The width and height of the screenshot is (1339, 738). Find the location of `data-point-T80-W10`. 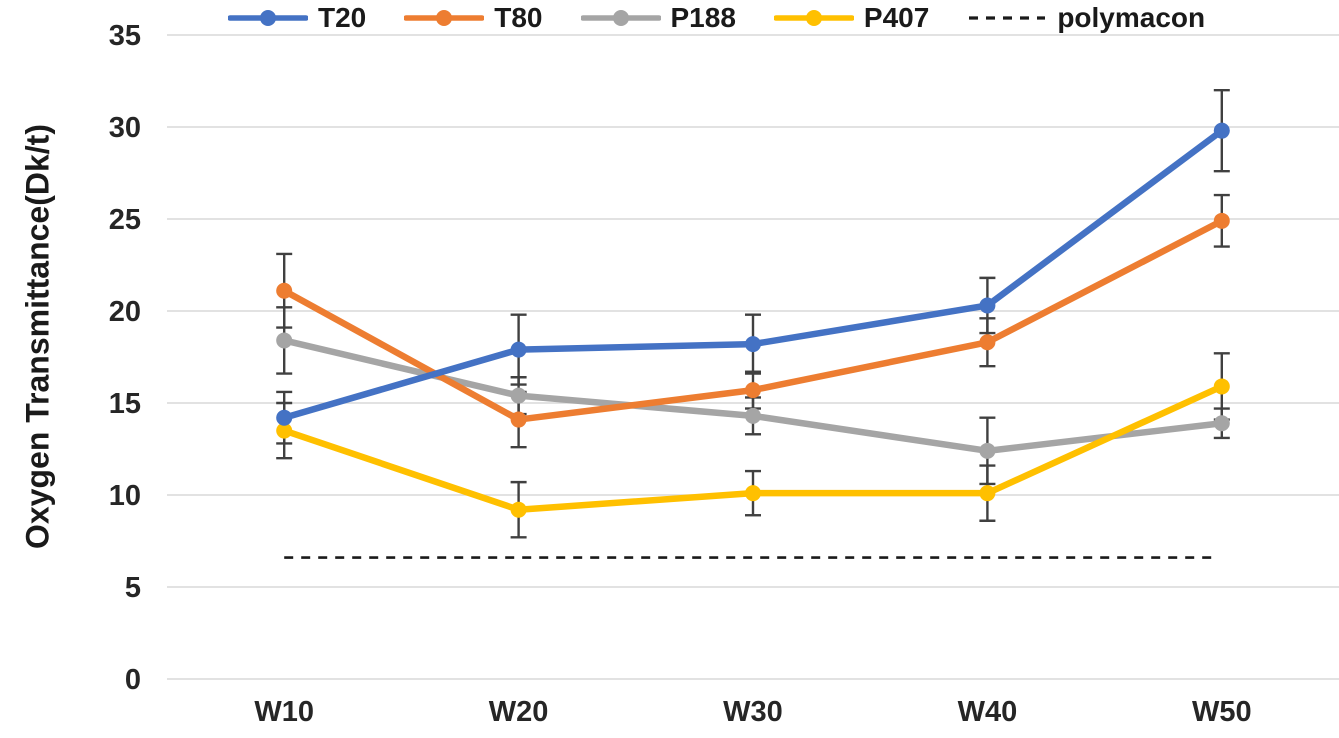

data-point-T80-W10 is located at coordinates (284, 290).